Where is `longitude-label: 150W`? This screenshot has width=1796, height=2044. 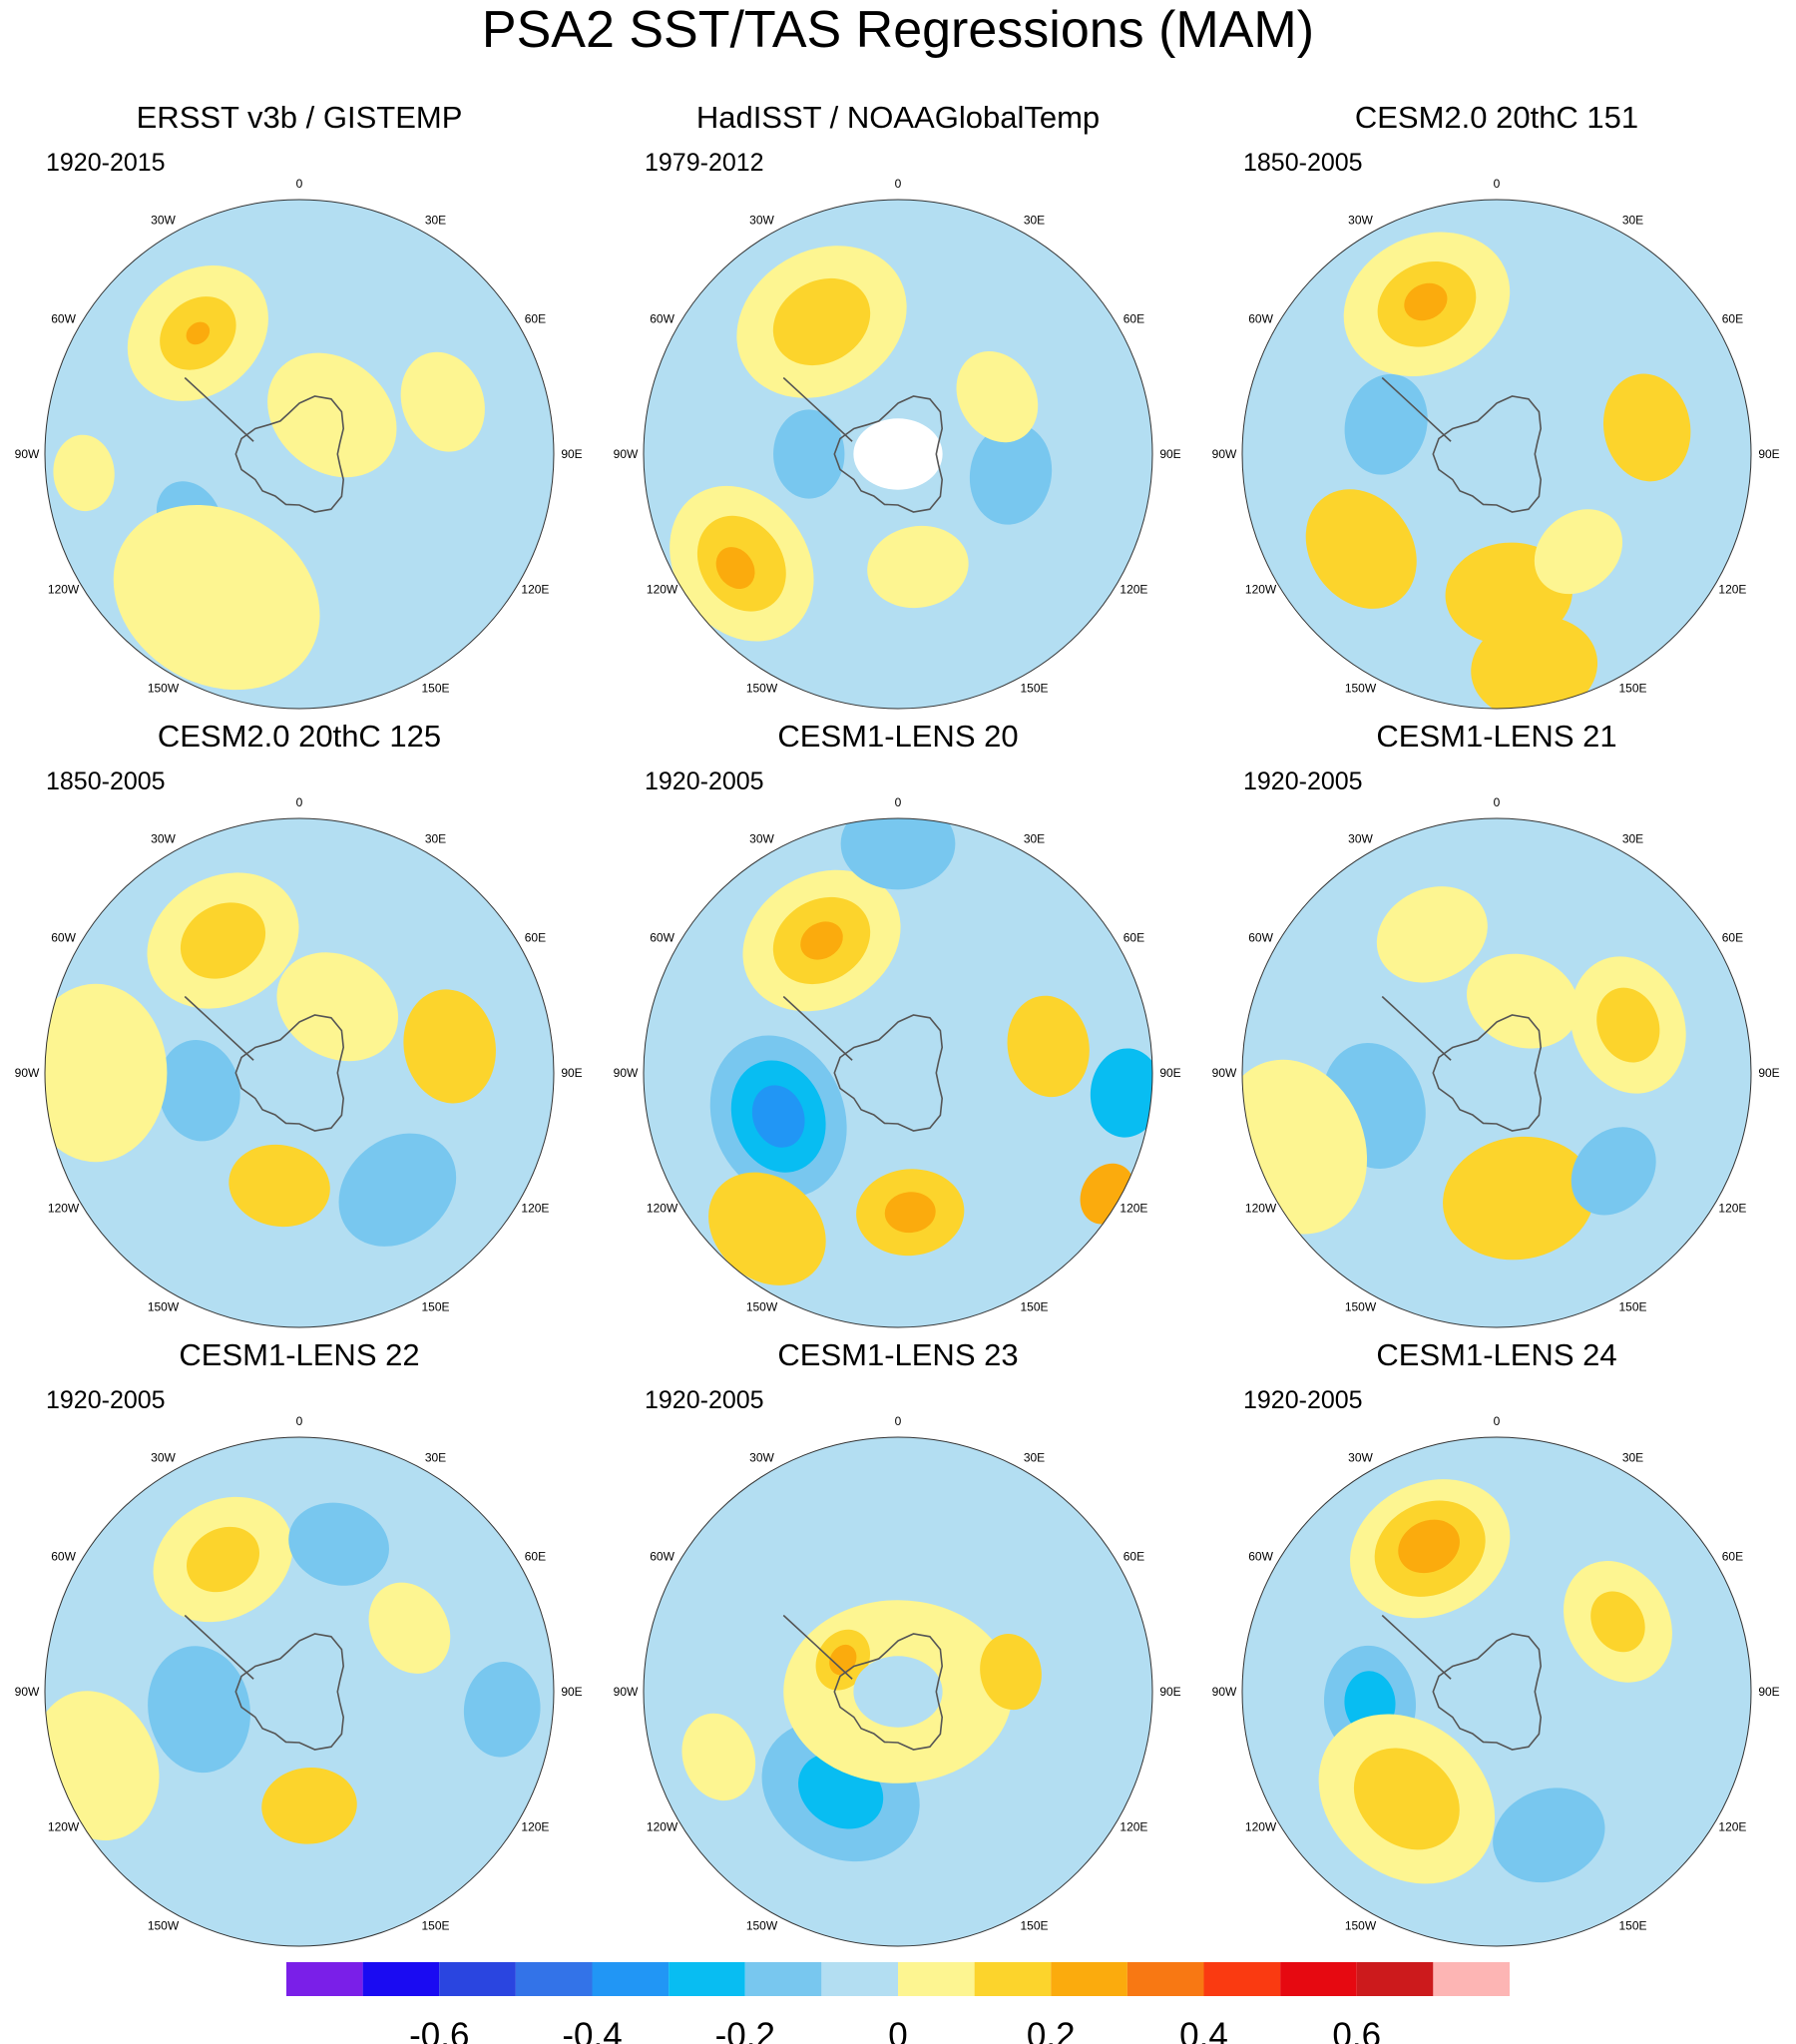 longitude-label: 150W is located at coordinates (164, 1307).